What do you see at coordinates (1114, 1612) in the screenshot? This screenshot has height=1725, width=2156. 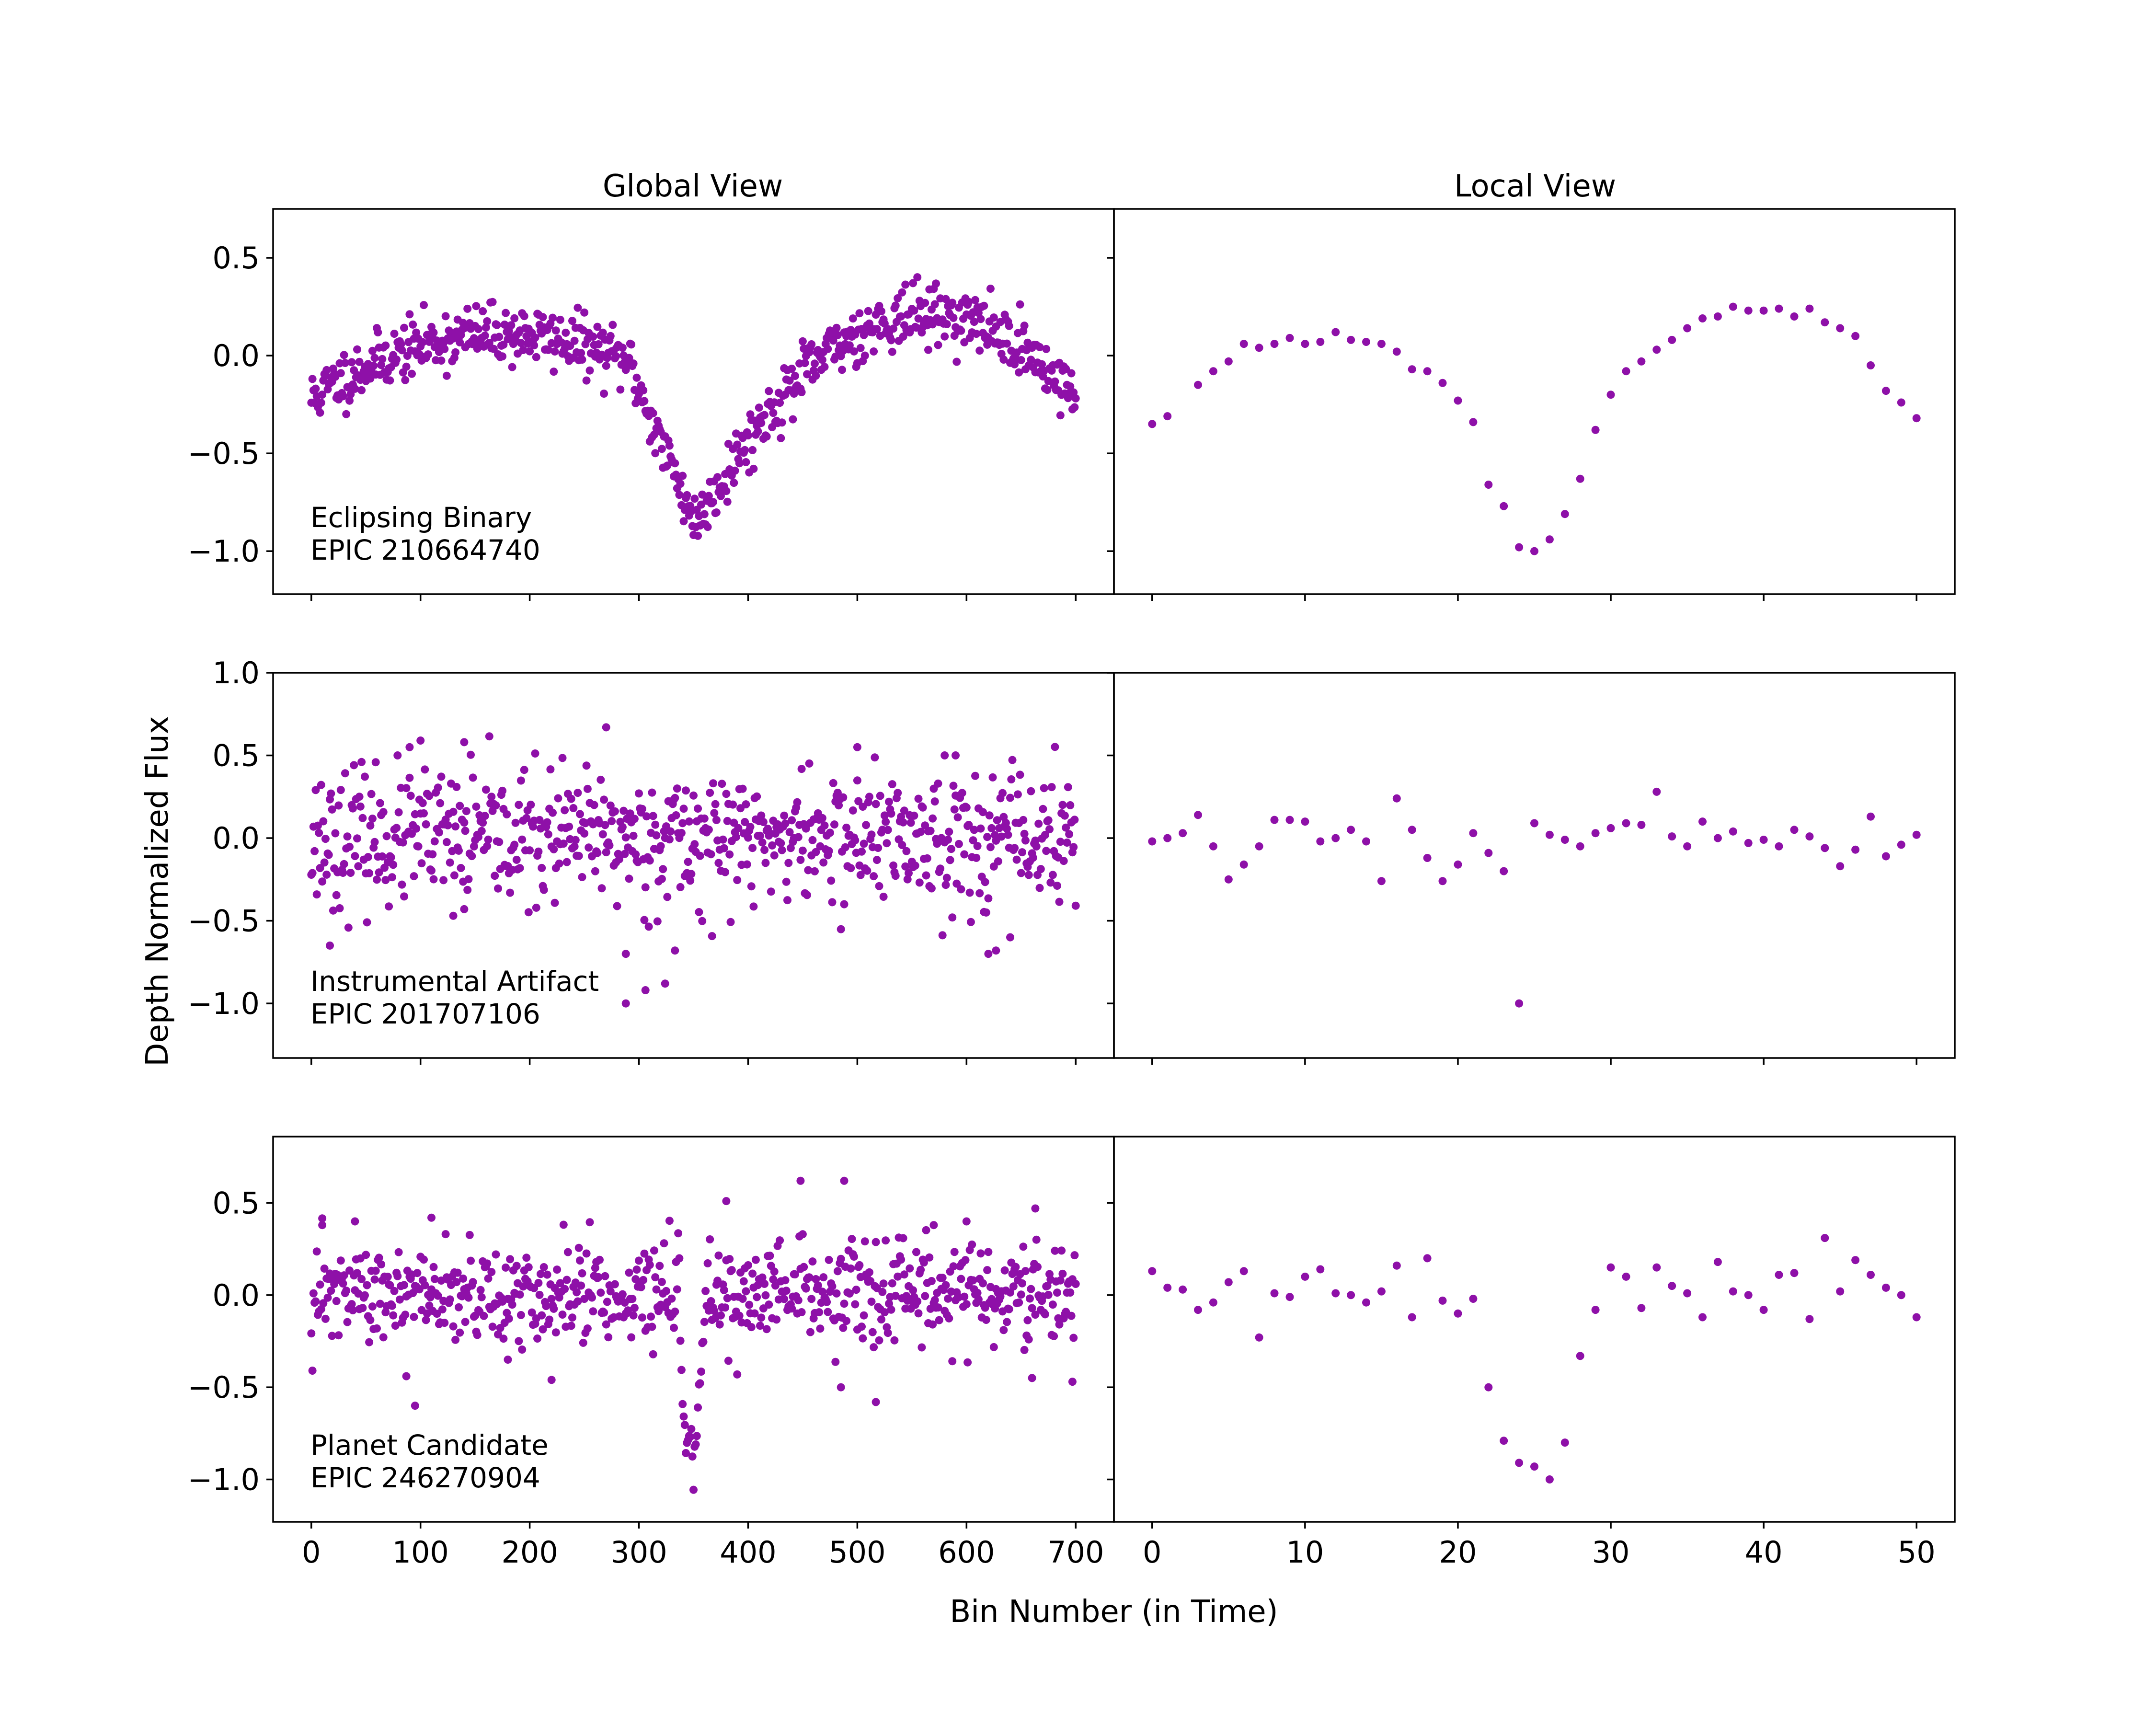 I see `x-axis-label: Bin Number (in Time)` at bounding box center [1114, 1612].